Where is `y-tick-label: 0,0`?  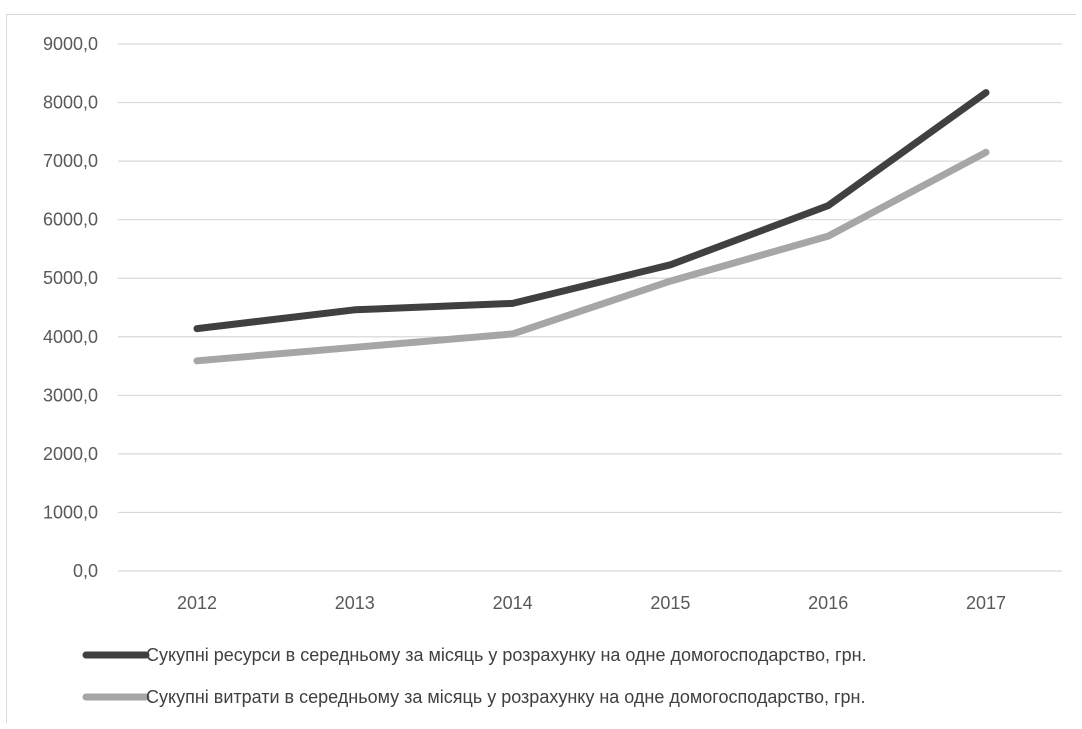
y-tick-label: 0,0 is located at coordinates (85, 571).